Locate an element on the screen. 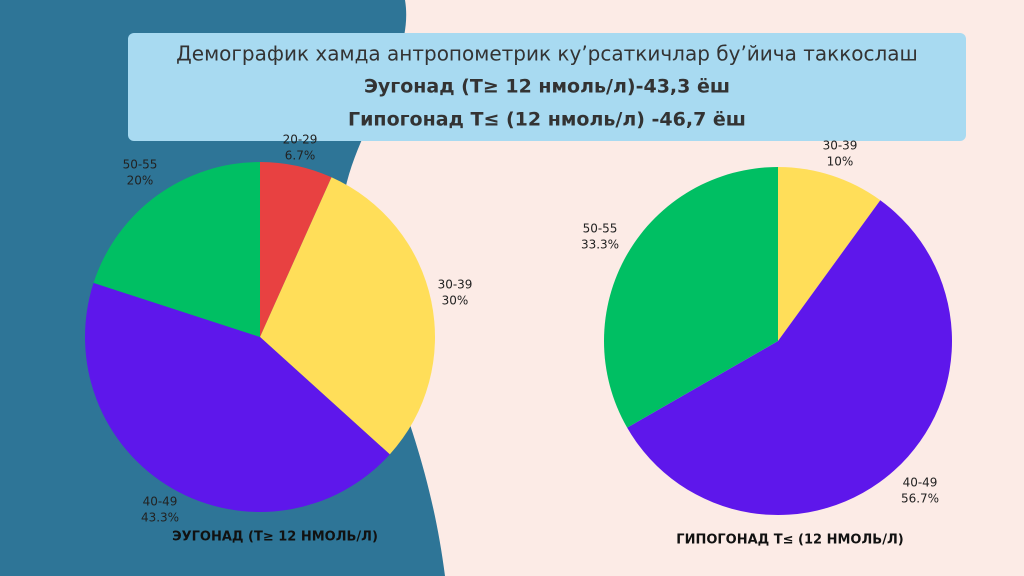 This screenshot has height=576, width=1024. slice-value-label: 56.7% is located at coordinates (920, 499).